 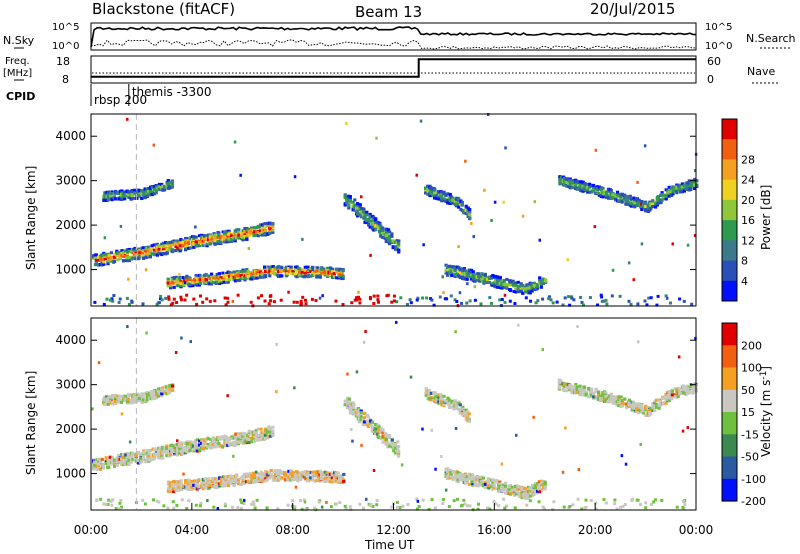 What do you see at coordinates (766, 217) in the screenshot?
I see `power-colorbar-label: Power [dB]` at bounding box center [766, 217].